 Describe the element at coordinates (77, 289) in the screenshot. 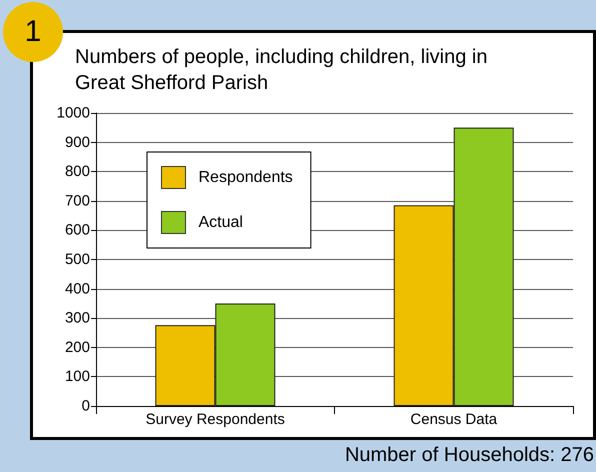

I see `y-tick-label: 400` at that location.